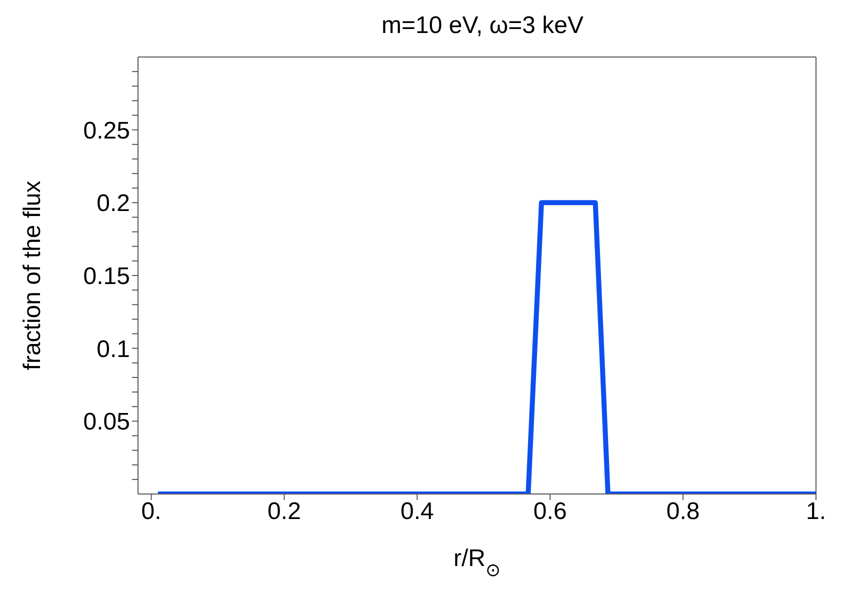 This screenshot has height=592, width=845. Describe the element at coordinates (284, 512) in the screenshot. I see `x-tick-label: 0.2` at that location.